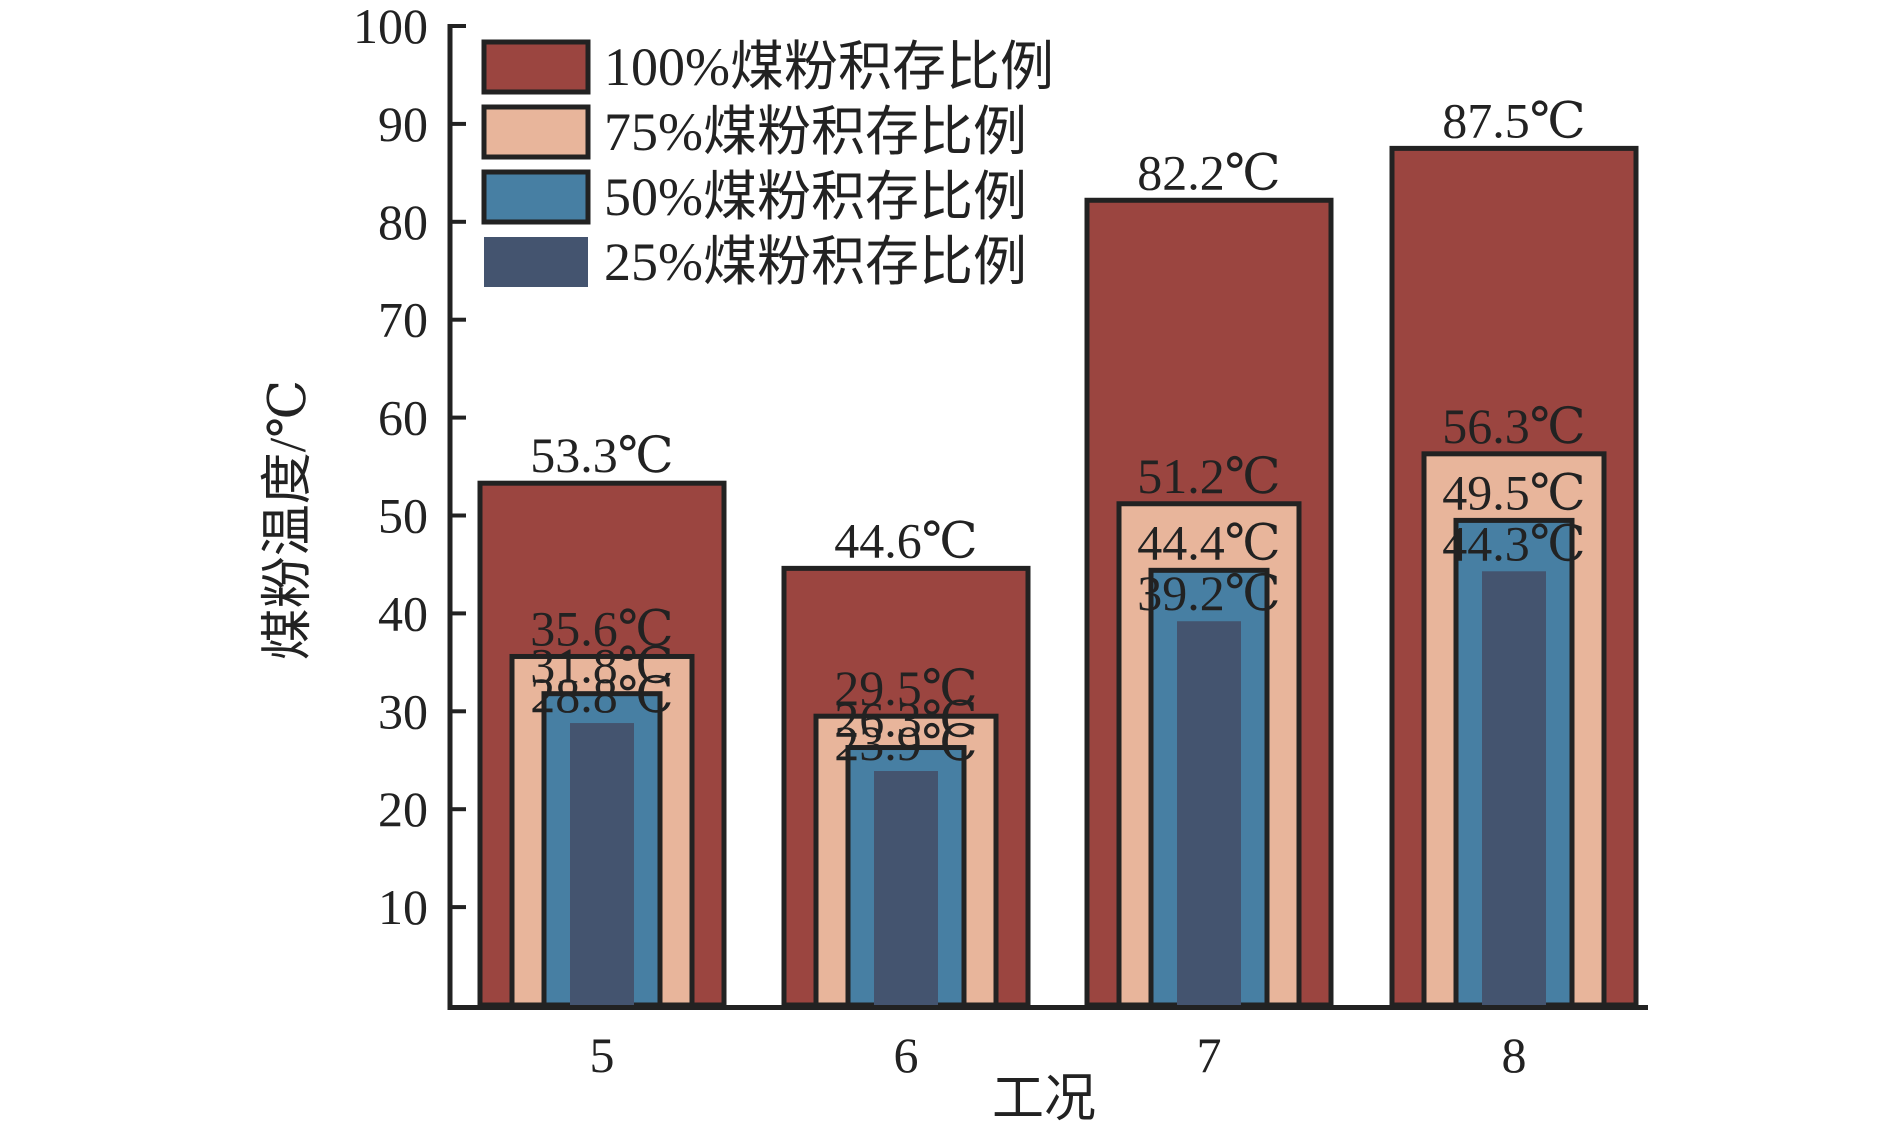  I want to click on data-label-8-series-2: 56.3℃, so click(1513, 426).